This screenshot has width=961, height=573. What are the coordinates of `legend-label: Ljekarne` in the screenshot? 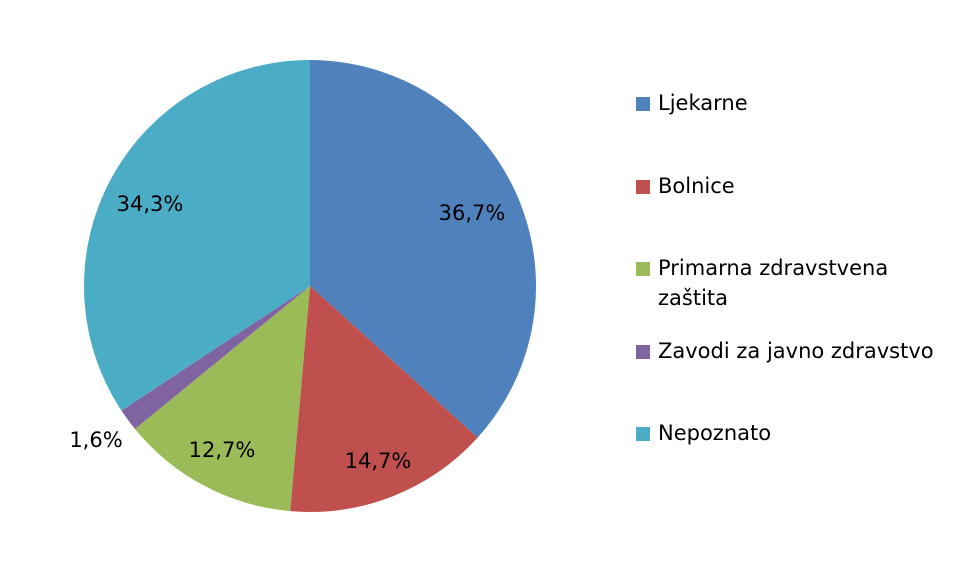 It's located at (703, 103).